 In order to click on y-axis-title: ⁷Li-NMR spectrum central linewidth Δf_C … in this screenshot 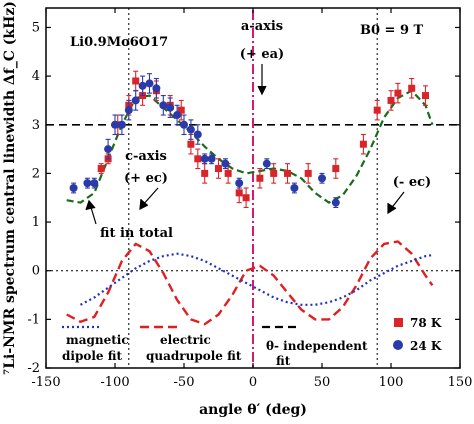, I will do `click(10, 188)`.